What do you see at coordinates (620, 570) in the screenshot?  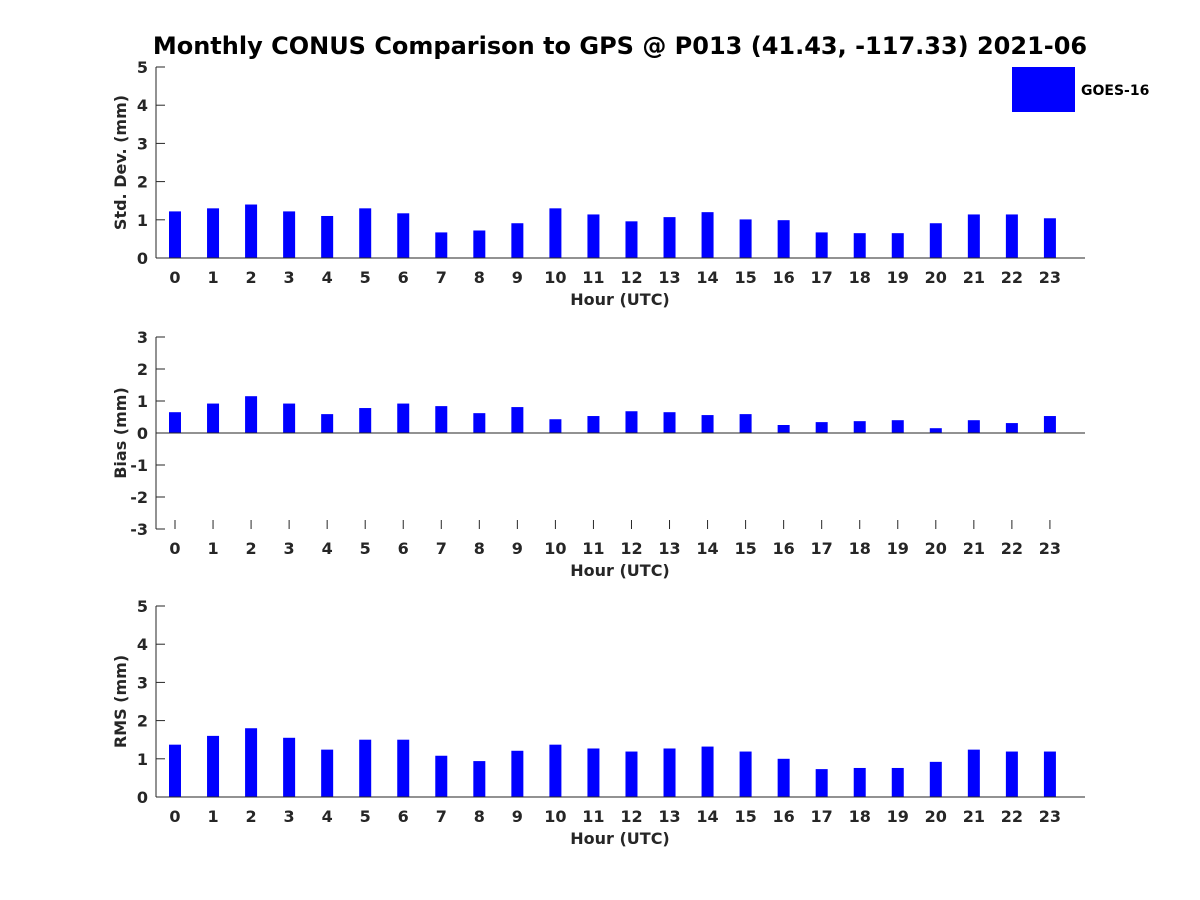 I see `x-axis-label: Hour (UTC)` at bounding box center [620, 570].